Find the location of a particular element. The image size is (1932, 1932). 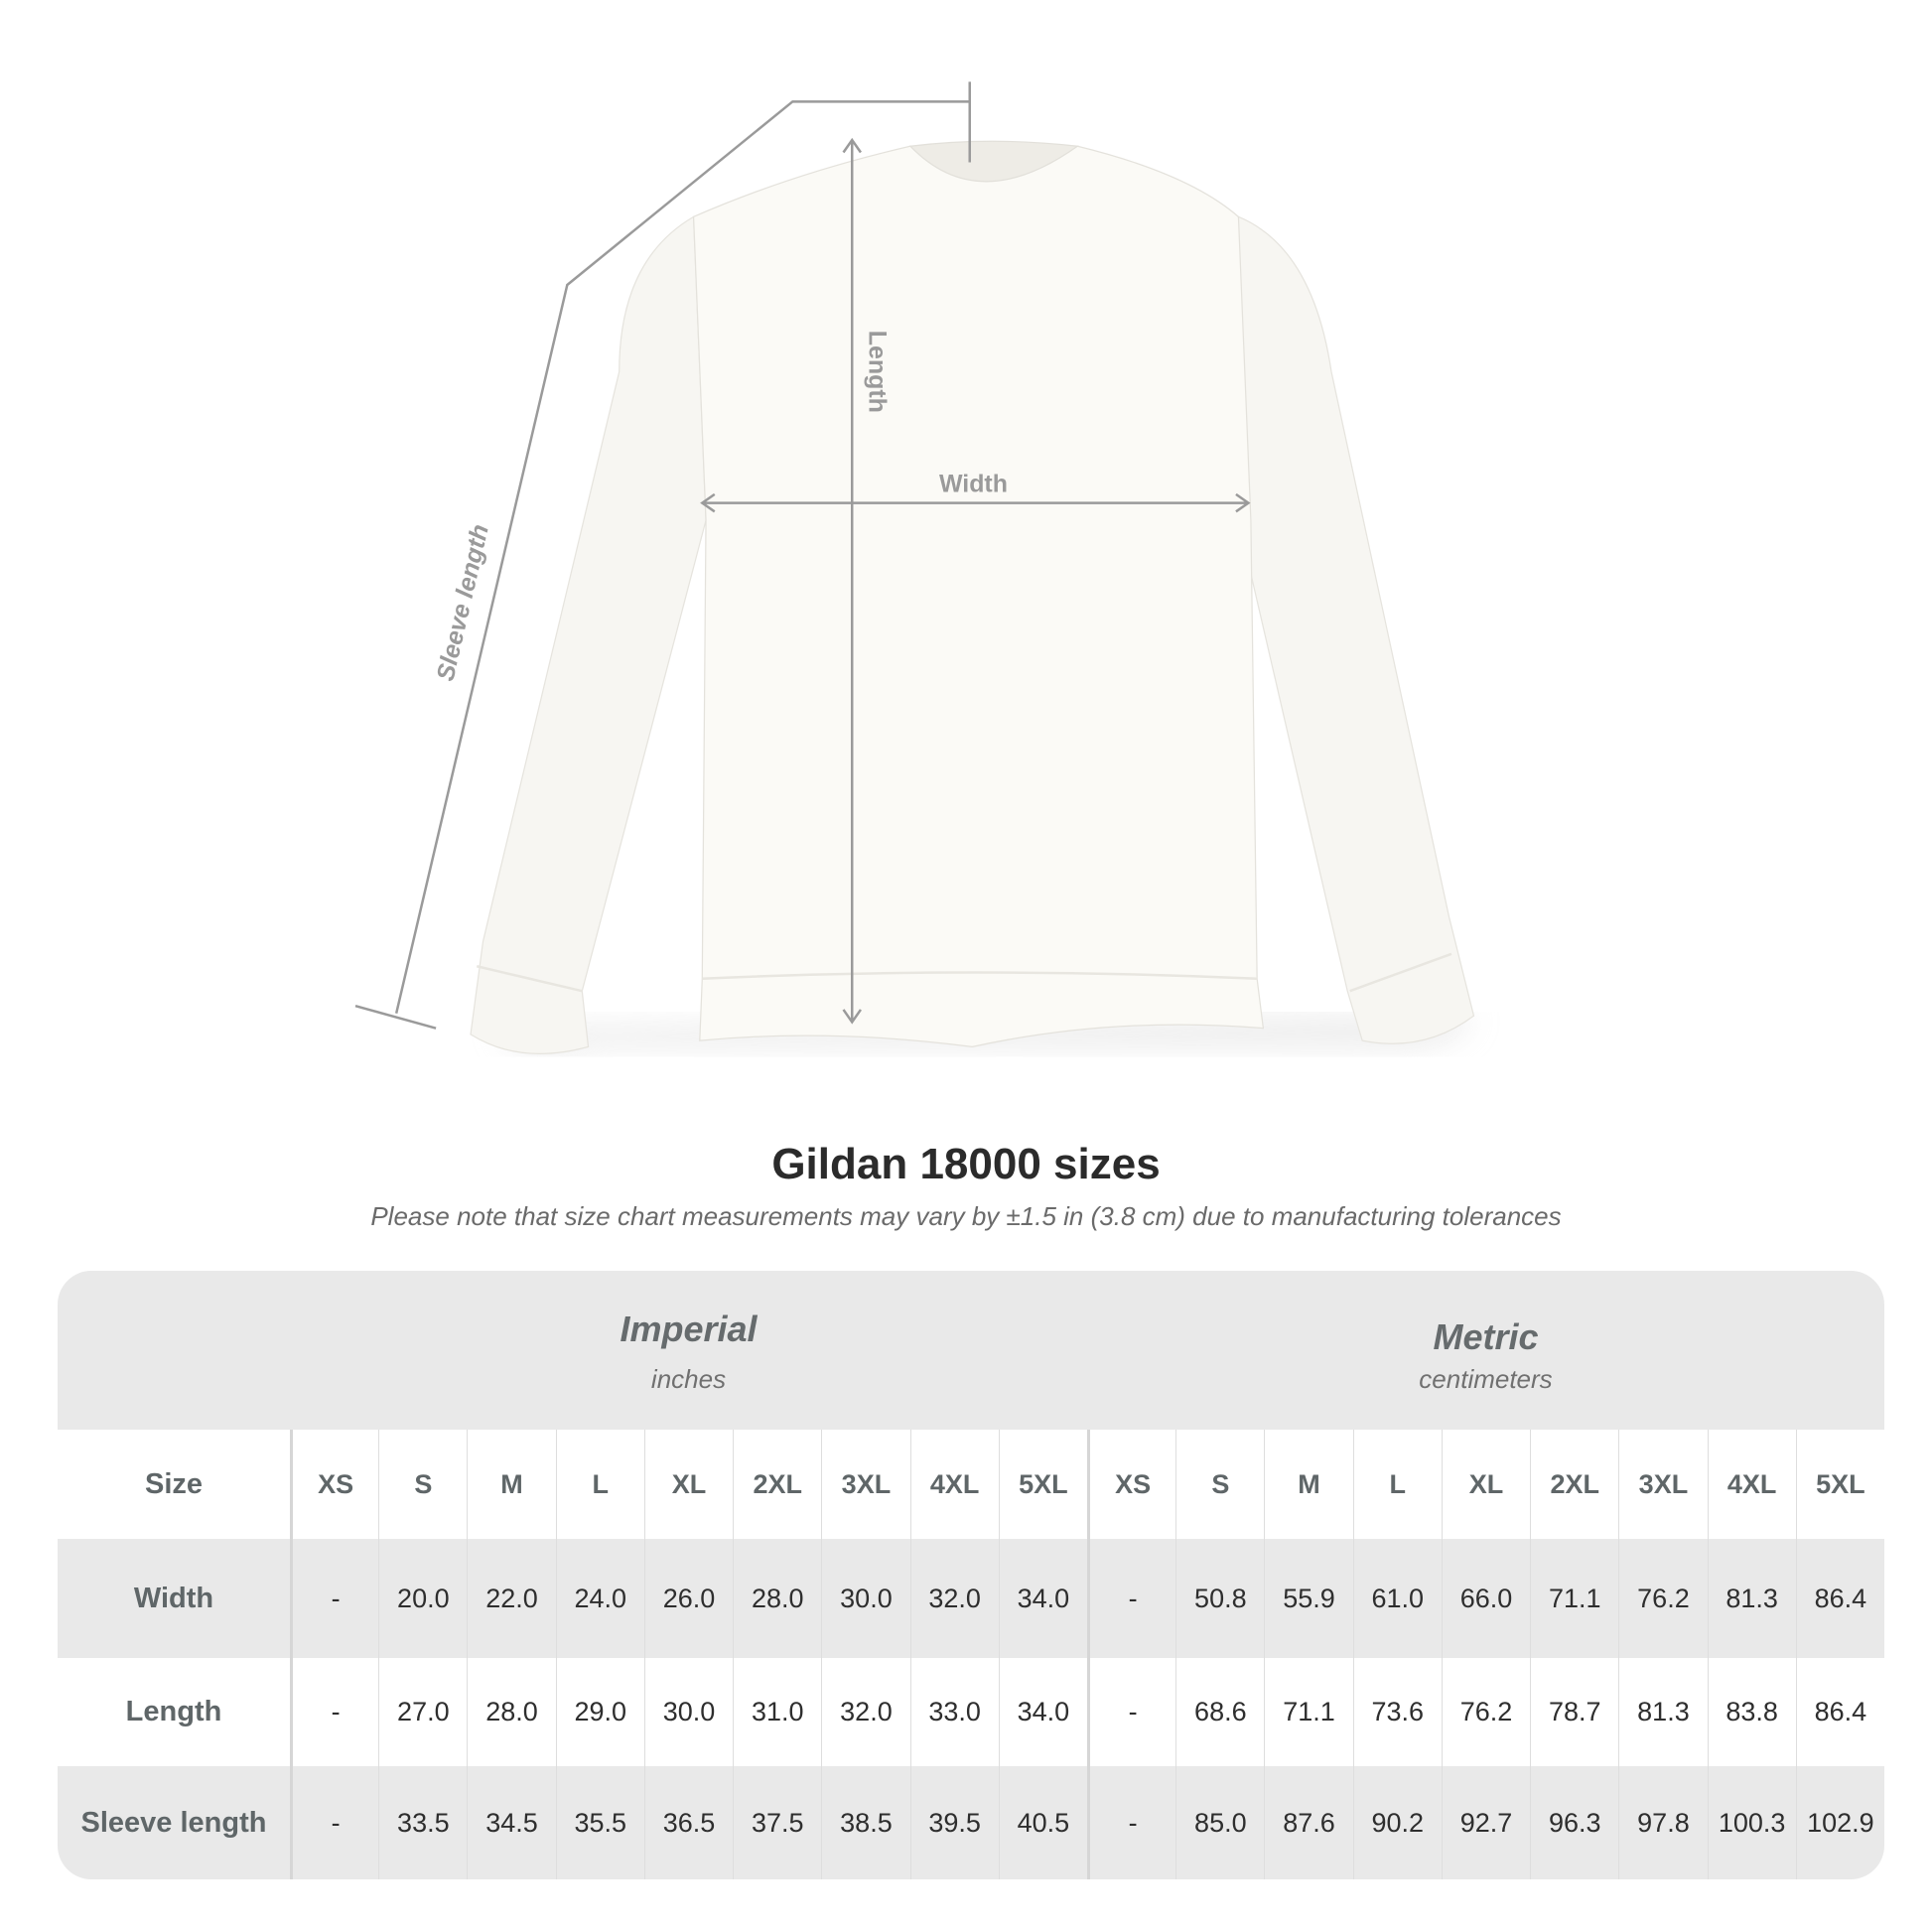

table-cell: 73.6 is located at coordinates (1397, 1712).